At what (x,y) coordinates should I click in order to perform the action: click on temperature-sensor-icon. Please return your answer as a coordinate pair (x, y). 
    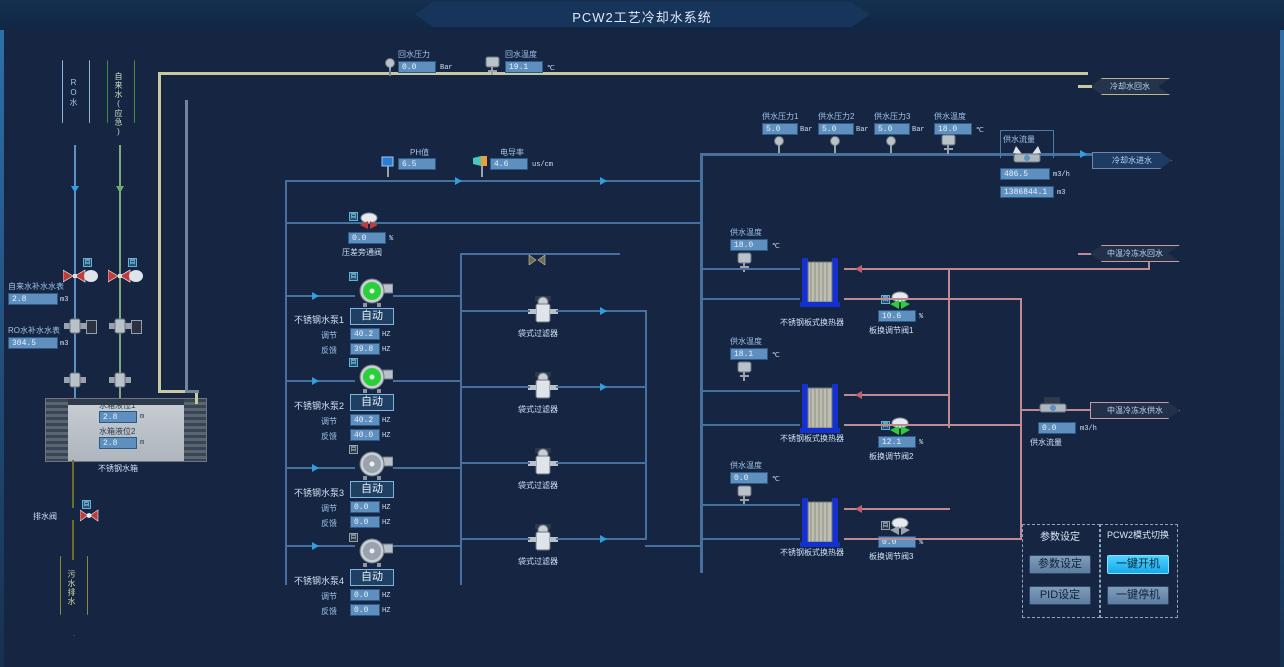
    Looking at the image, I should click on (493, 65).